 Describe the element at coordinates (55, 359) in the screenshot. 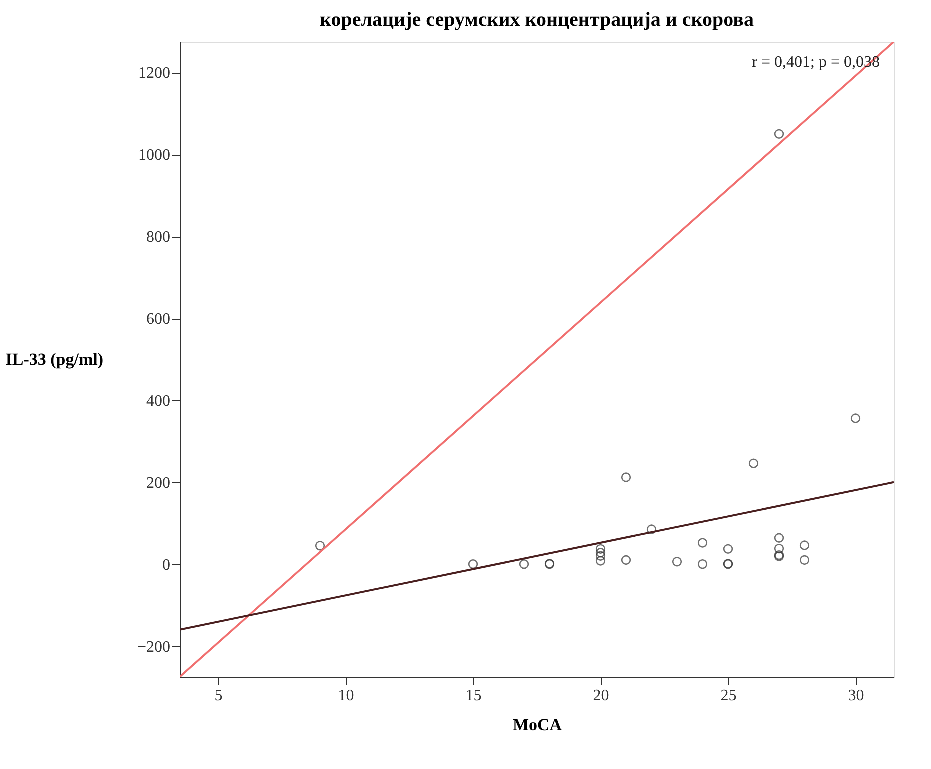

I see `y-axis-title: IL-33 (pg/ml)` at that location.